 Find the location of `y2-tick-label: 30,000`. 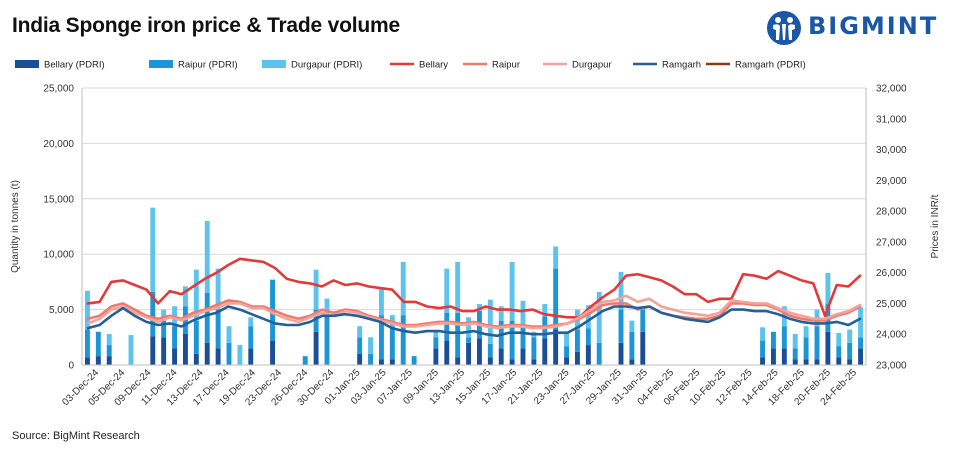

y2-tick-label: 30,000 is located at coordinates (891, 150).